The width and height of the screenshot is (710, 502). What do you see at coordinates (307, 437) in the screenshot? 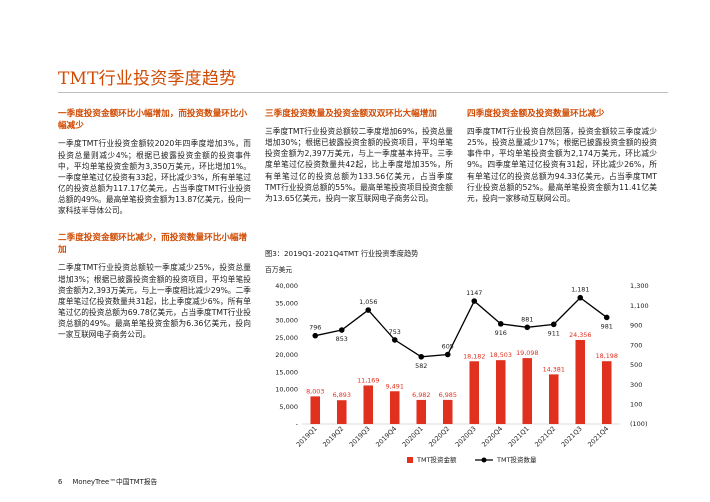
I see `x-axis-tick-label: 2019Q1` at bounding box center [307, 437].